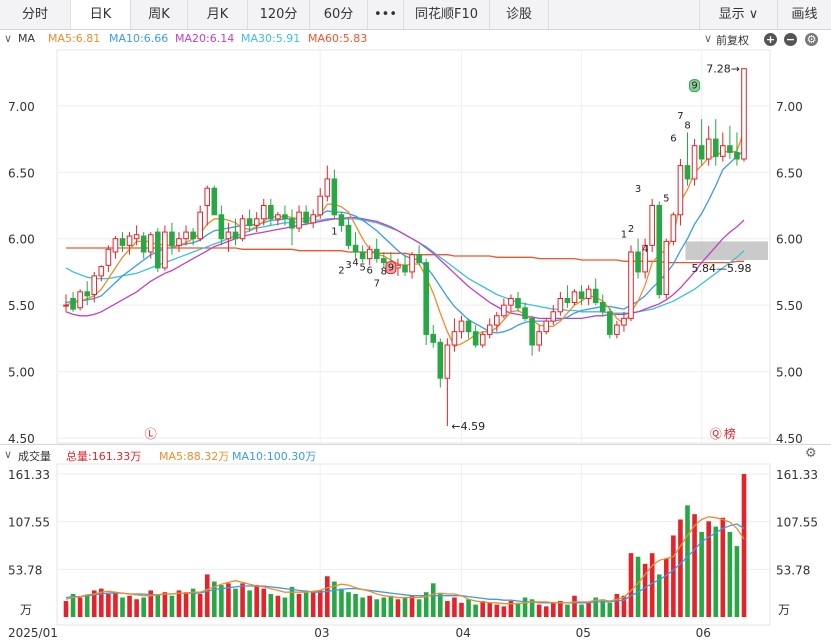 Image resolution: width=831 pixels, height=643 pixels. What do you see at coordinates (463, 633) in the screenshot?
I see `x-tick-label: 04` at bounding box center [463, 633].